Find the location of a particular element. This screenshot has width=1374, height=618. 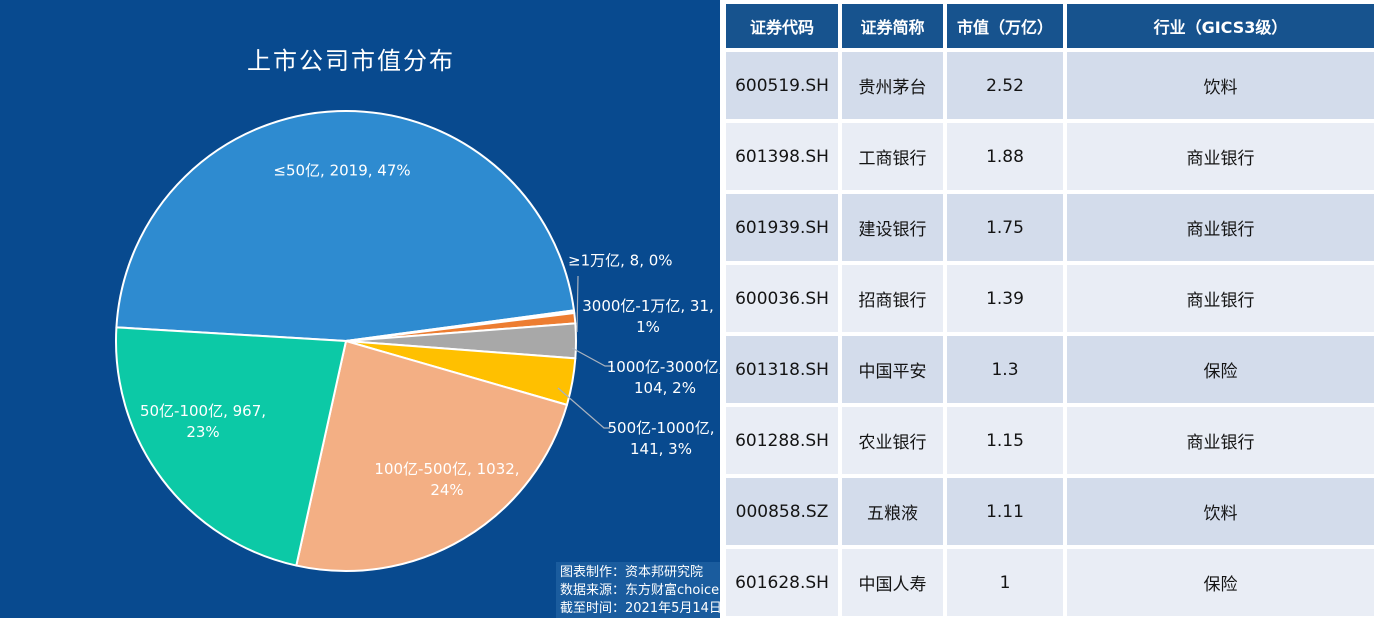

table-cell-r1-c1: 600519.SH is located at coordinates (782, 85).